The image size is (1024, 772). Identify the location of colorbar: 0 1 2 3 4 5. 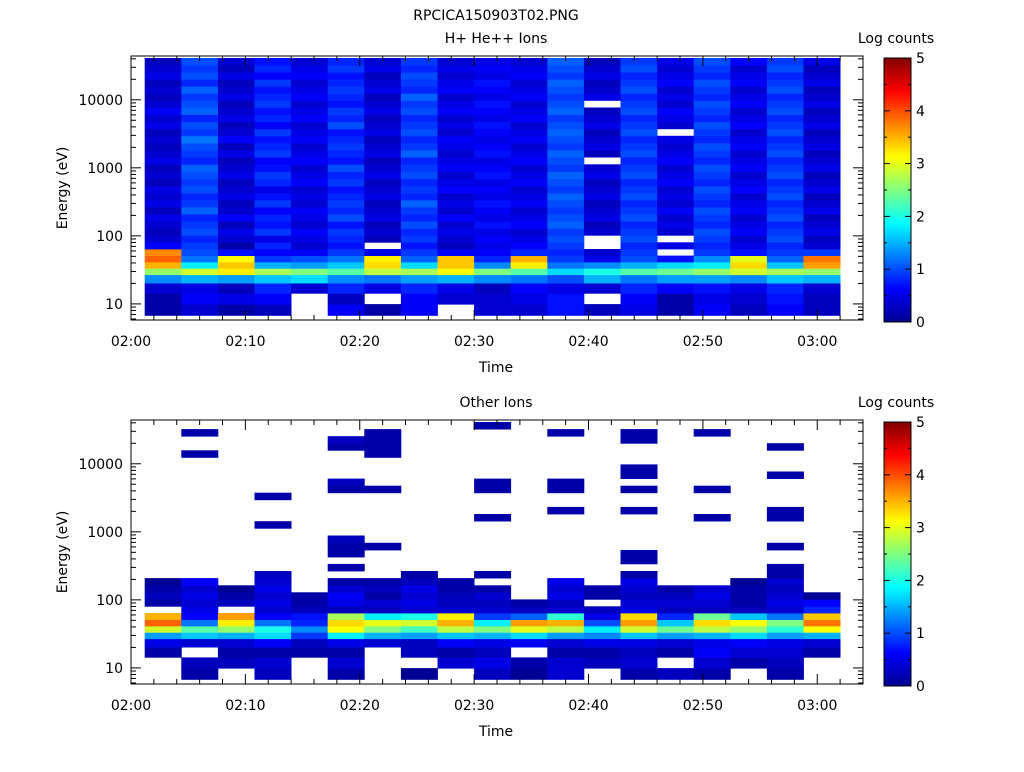
(904, 191).